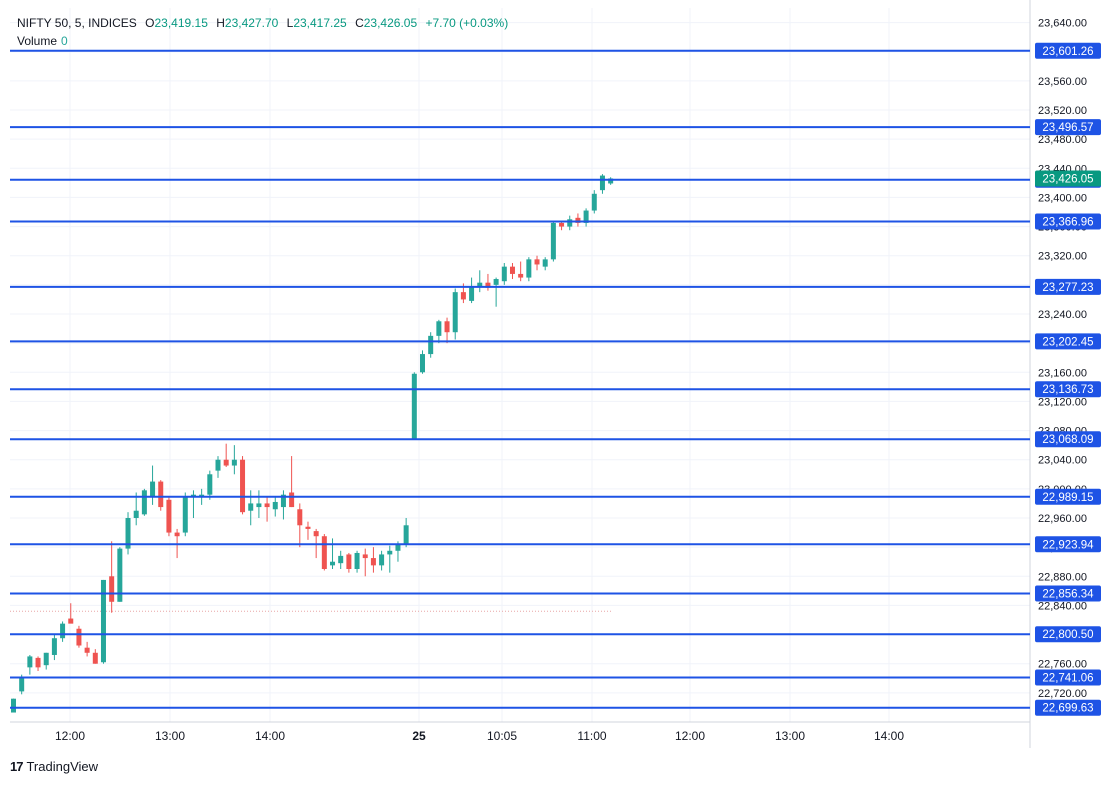 The image size is (1113, 785). Describe the element at coordinates (1067, 635) in the screenshot. I see `level-price-label: 22,800.50` at that location.